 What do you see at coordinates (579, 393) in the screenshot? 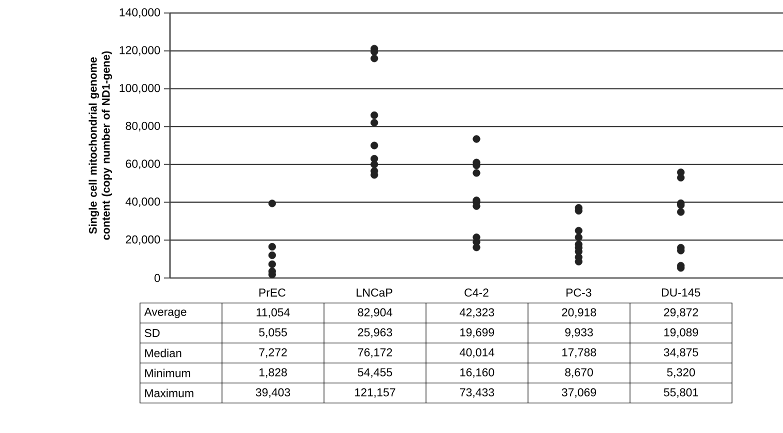
I see `text: 37,069` at bounding box center [579, 393].